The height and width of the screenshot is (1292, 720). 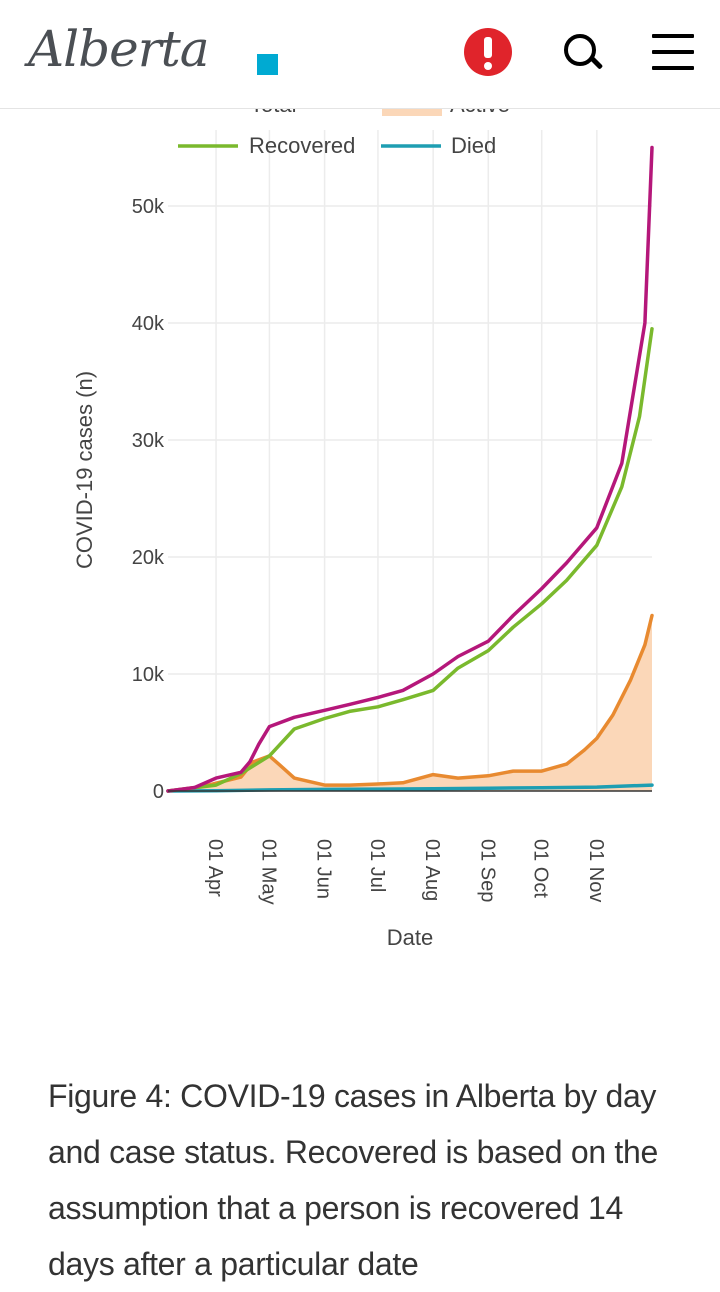 What do you see at coordinates (596, 870) in the screenshot?
I see `x-tick-label: 01 Nov` at bounding box center [596, 870].